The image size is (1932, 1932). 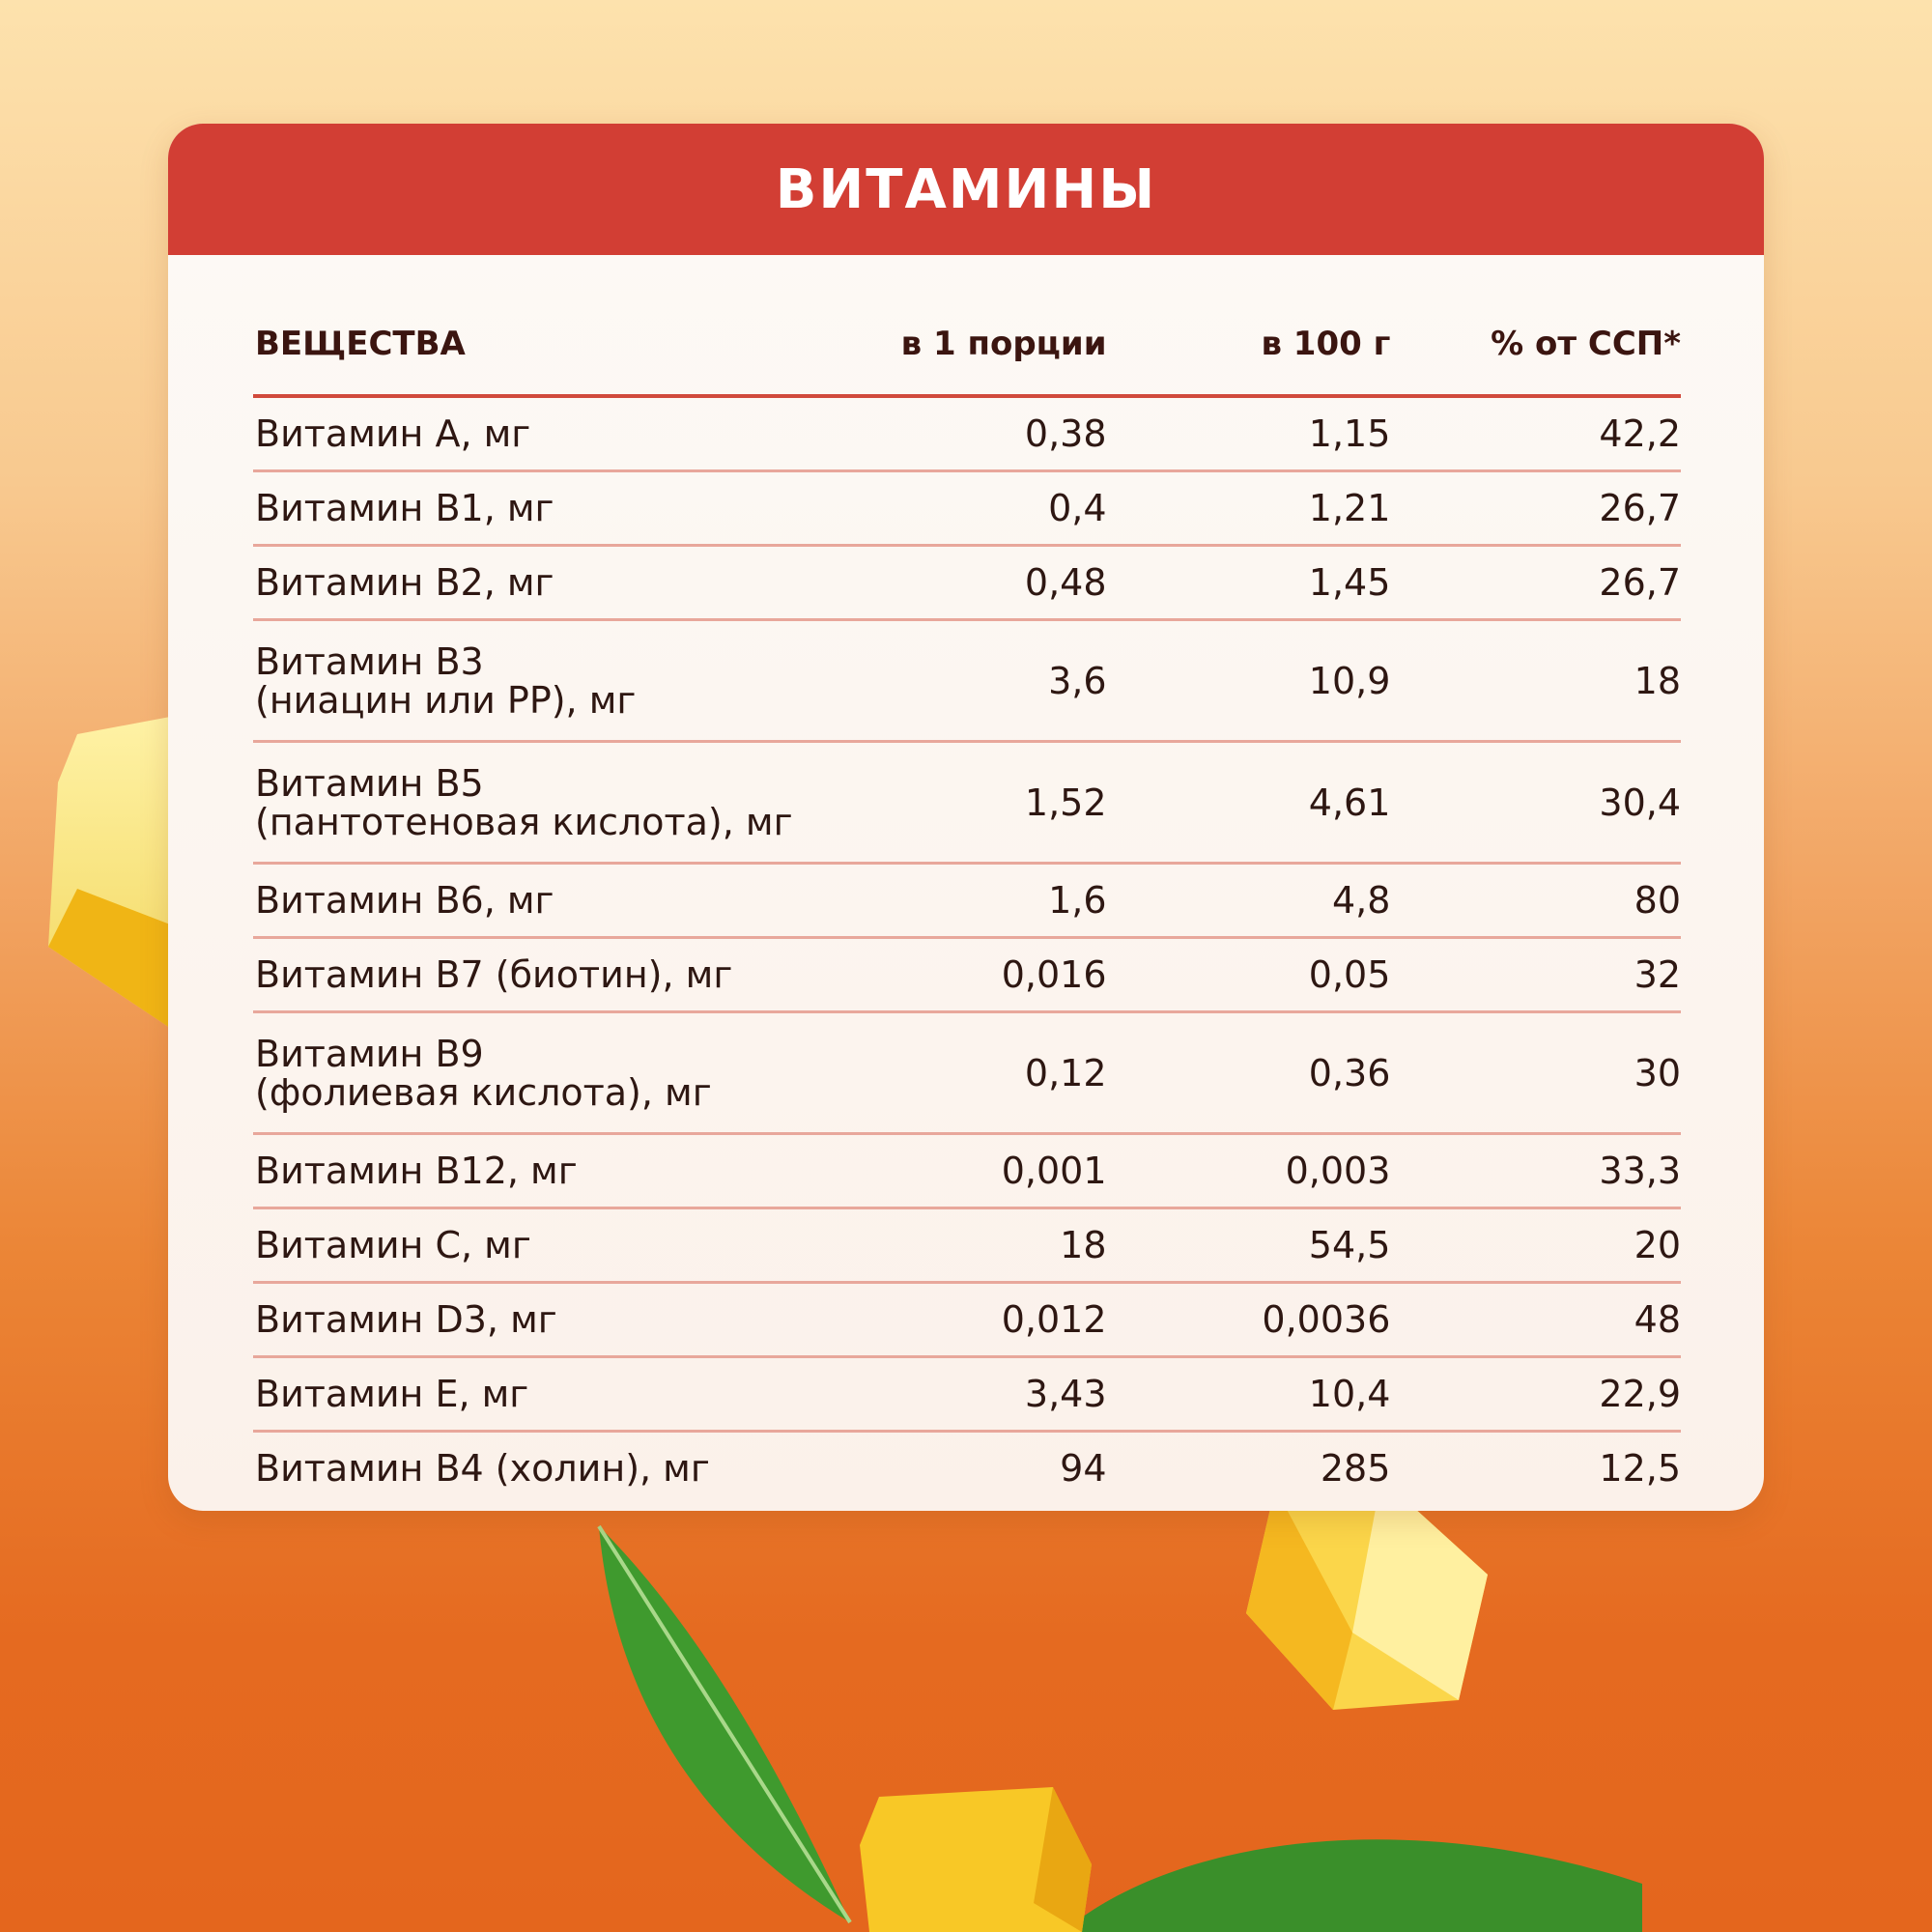 What do you see at coordinates (1349, 1394) in the screenshot?
I see `per-100g-value: 10,4` at bounding box center [1349, 1394].